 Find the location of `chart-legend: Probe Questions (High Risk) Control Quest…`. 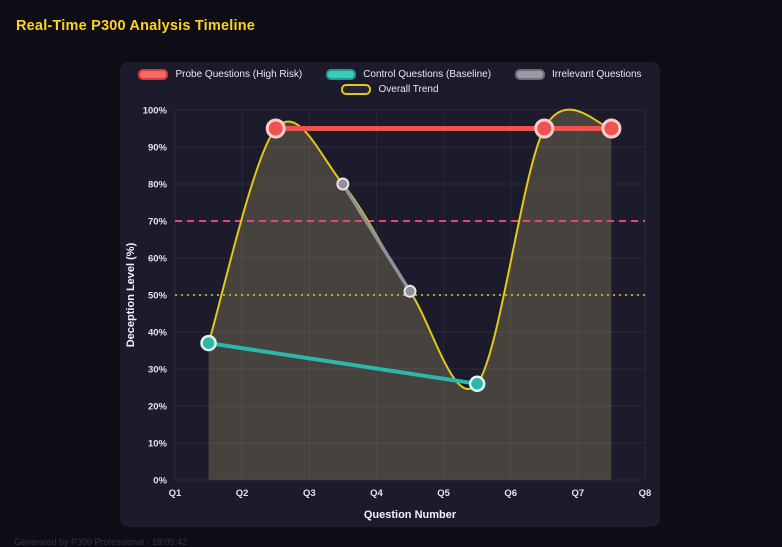

chart-legend: Probe Questions (High Risk) Control Quest… is located at coordinates (390, 84).